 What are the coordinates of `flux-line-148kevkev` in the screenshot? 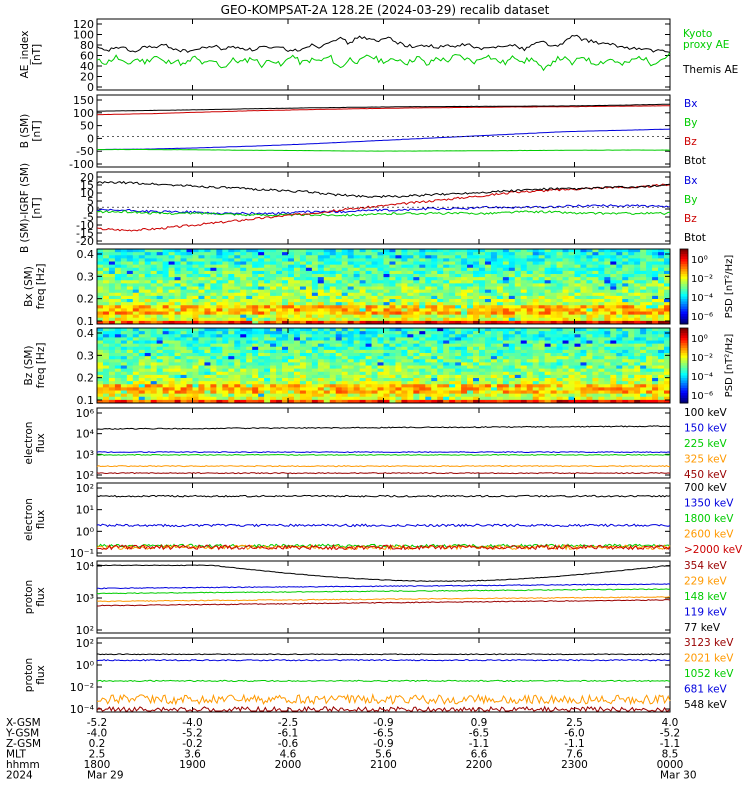 It's located at (383, 591).